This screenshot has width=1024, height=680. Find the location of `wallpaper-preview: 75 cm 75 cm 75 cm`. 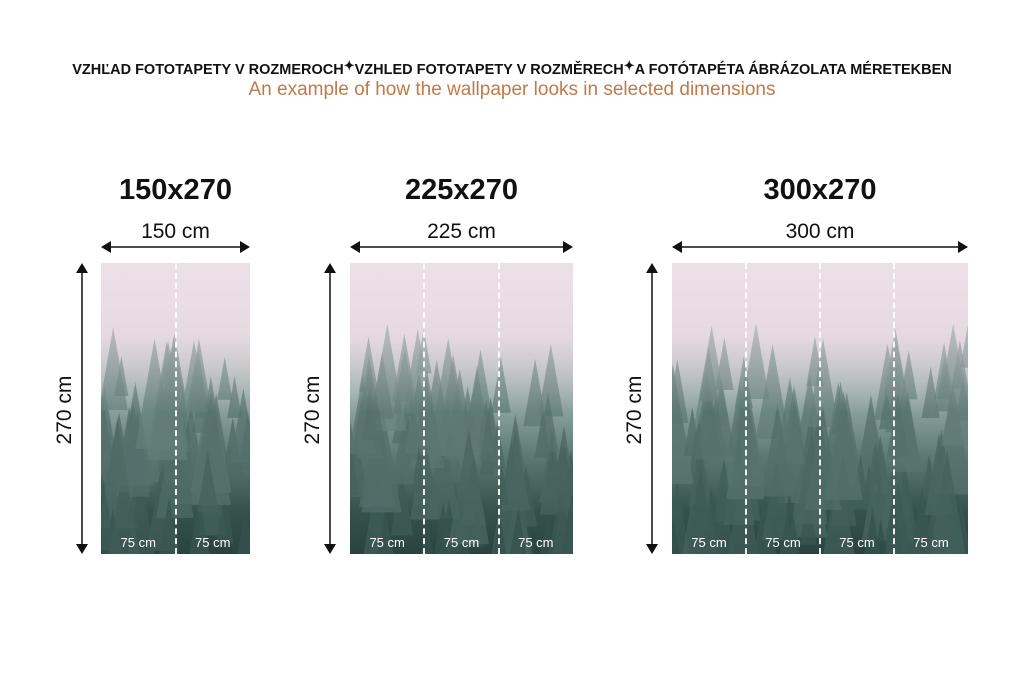

wallpaper-preview: 75 cm 75 cm 75 cm is located at coordinates (461, 408).